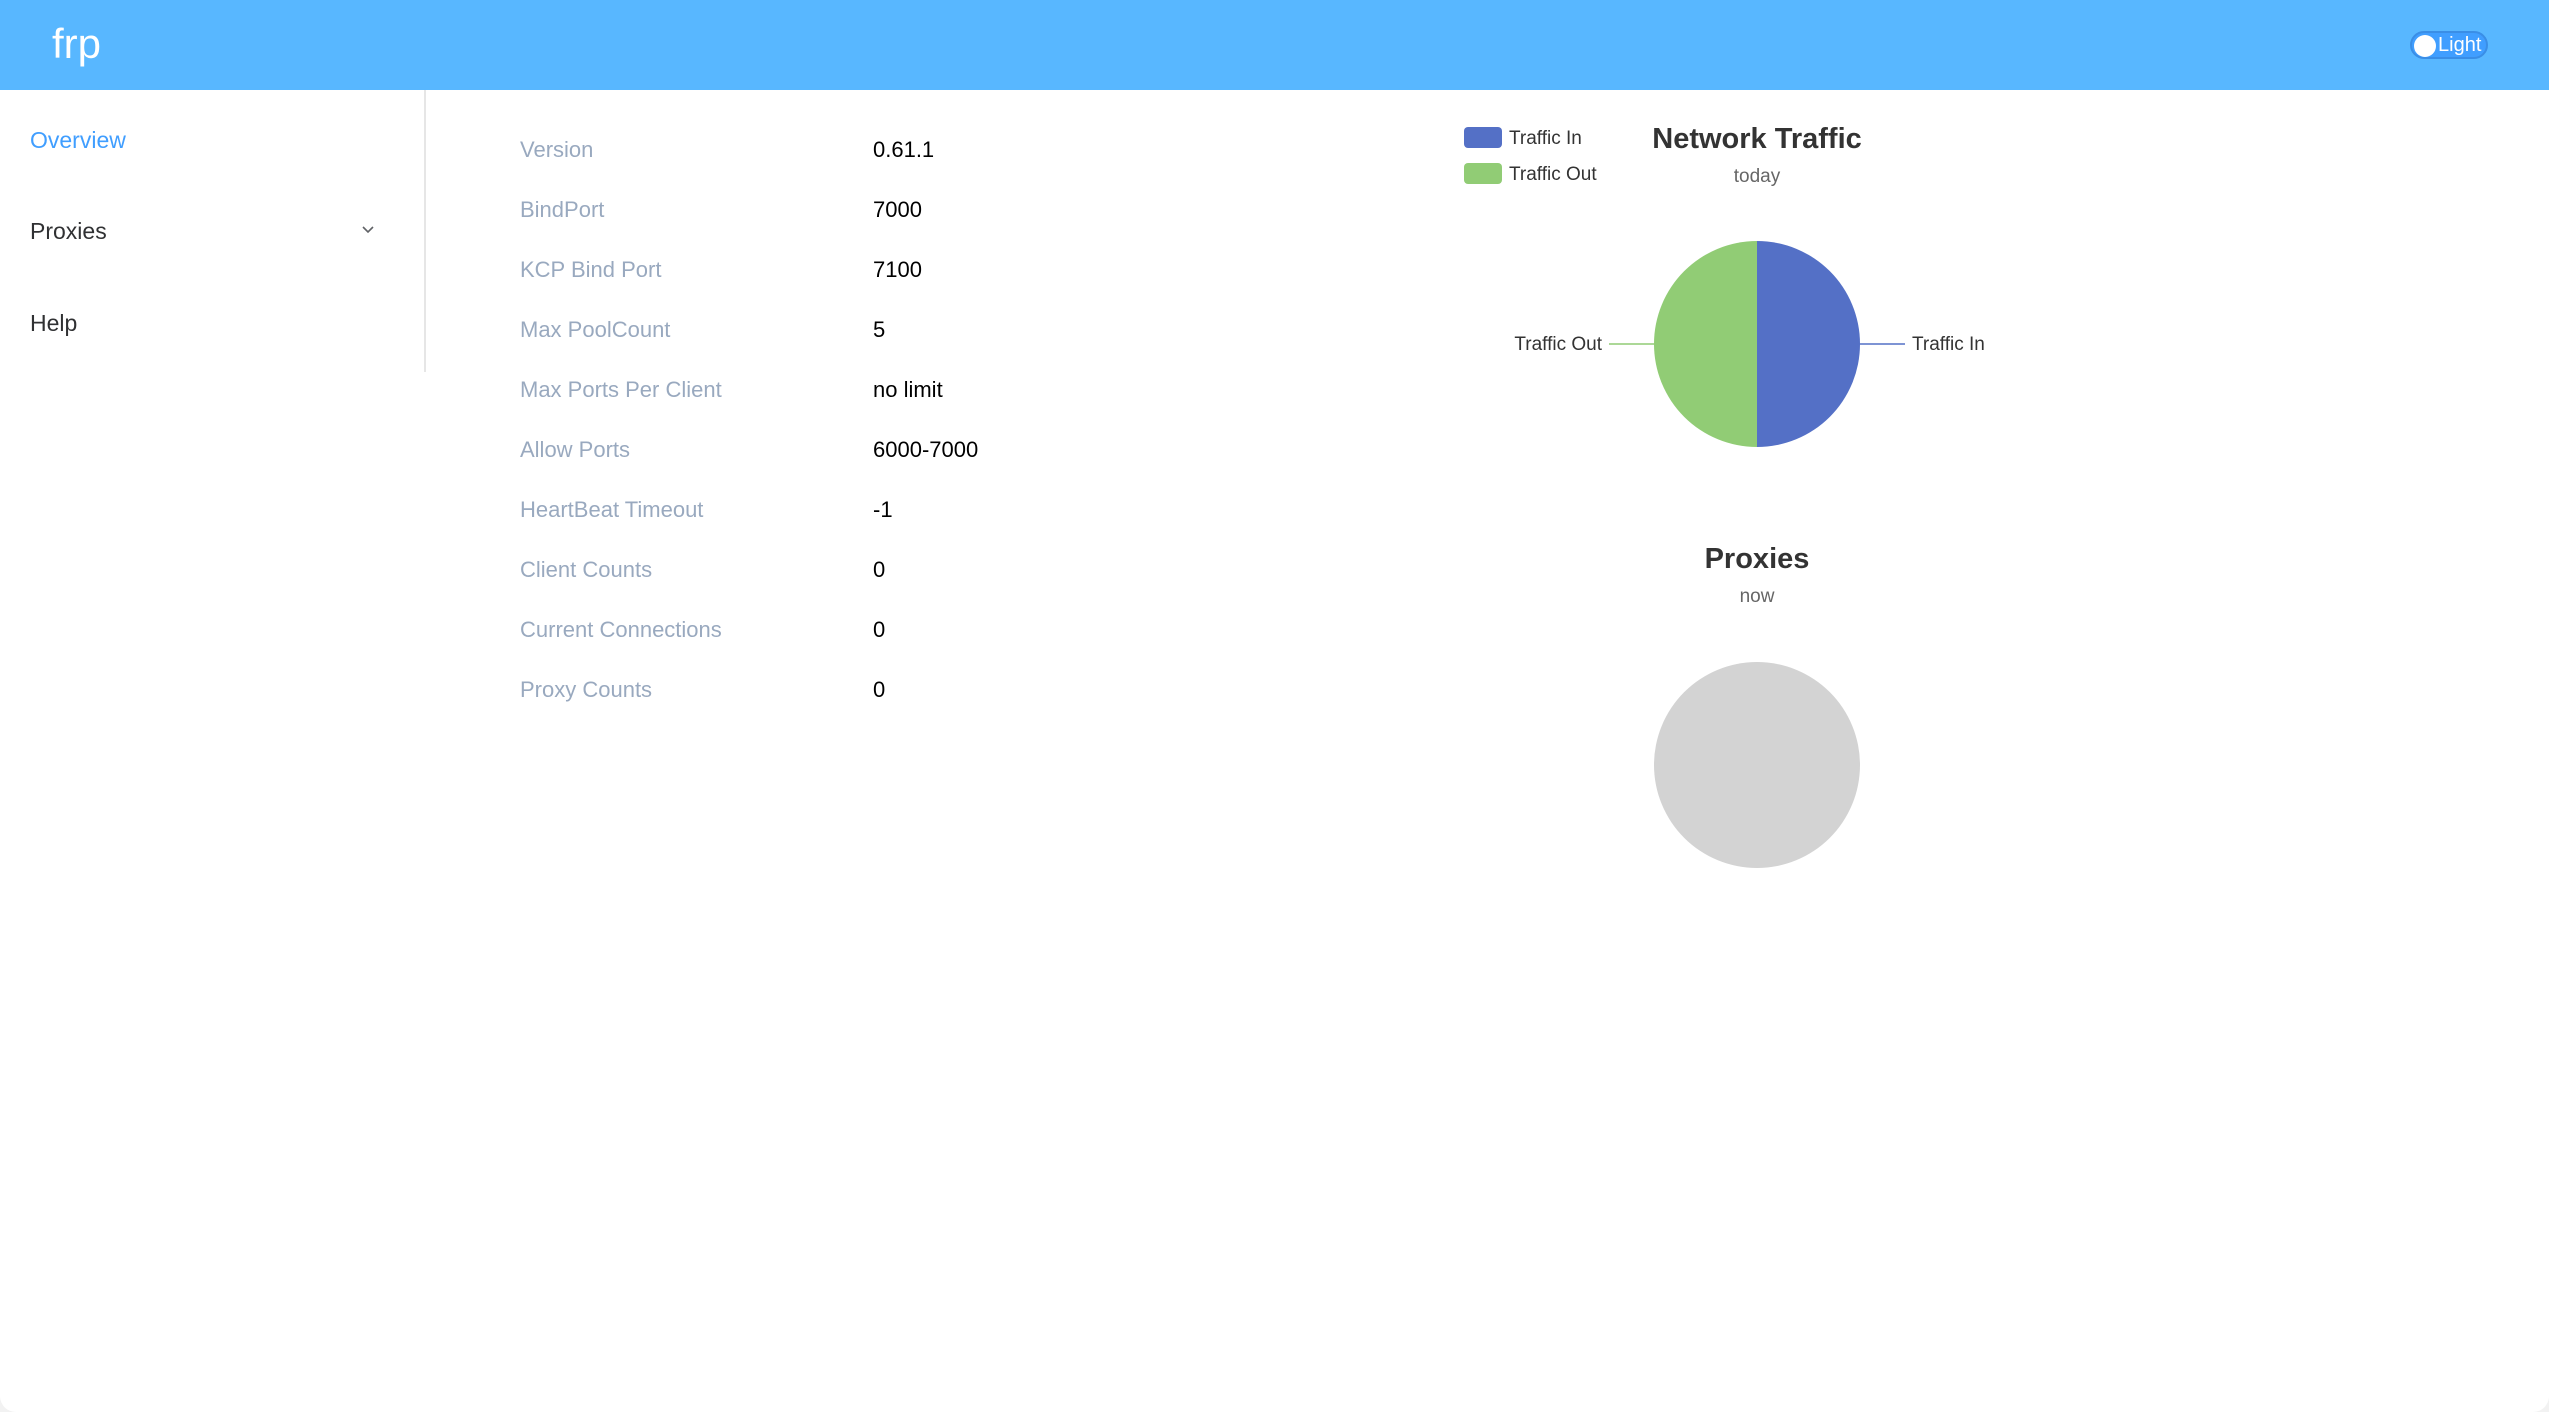 This screenshot has height=1412, width=2549. Describe the element at coordinates (213, 231) in the screenshot. I see `sidebar-menu: Overview Proxies Help` at that location.